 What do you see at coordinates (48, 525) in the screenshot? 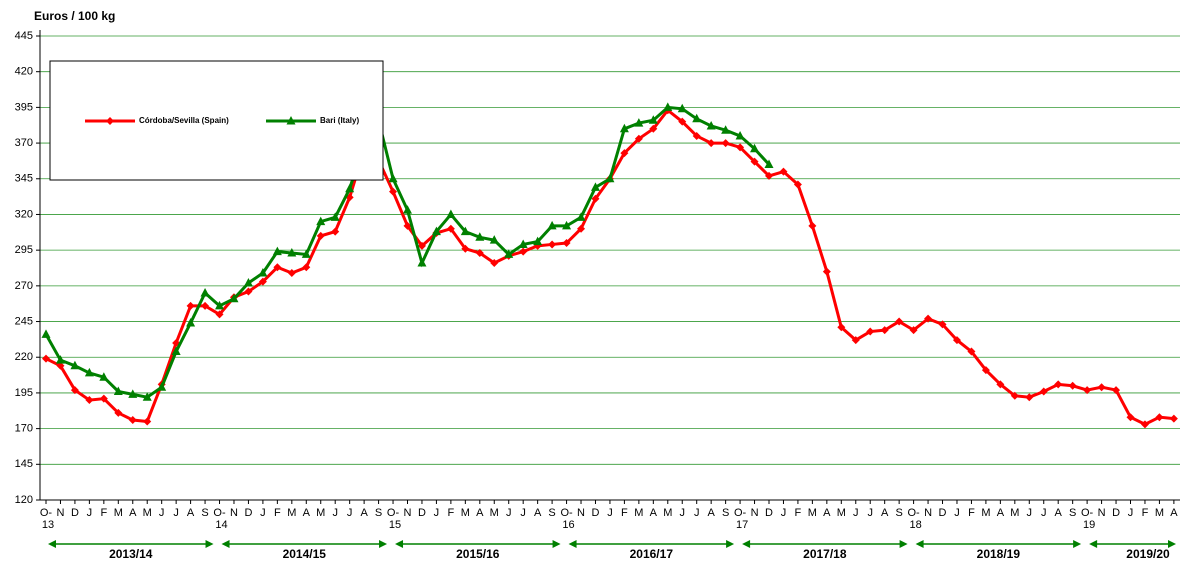
I see `year-label: 13` at bounding box center [48, 525].